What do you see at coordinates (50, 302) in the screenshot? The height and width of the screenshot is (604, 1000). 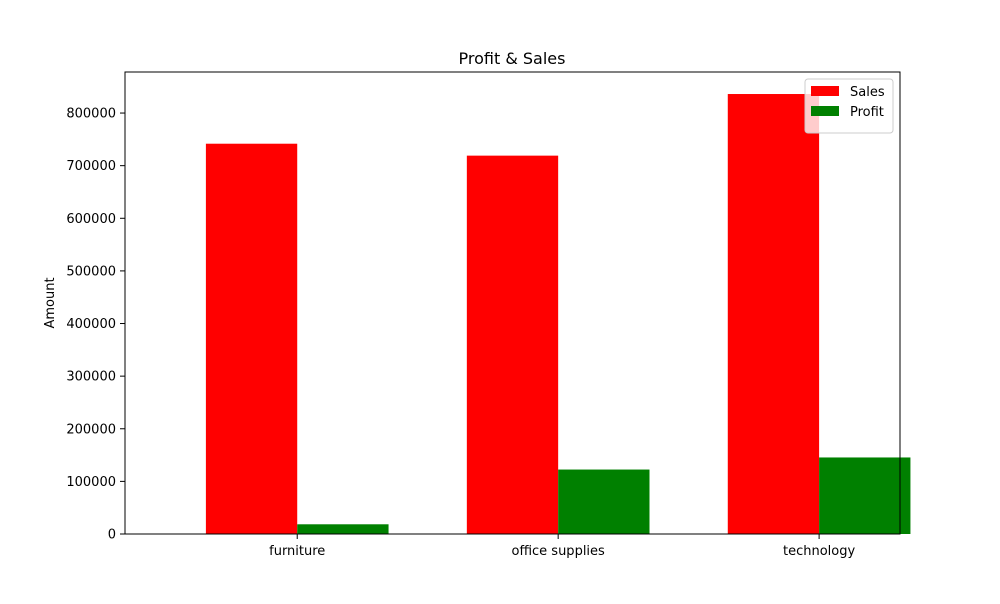 I see `y-axis-label: Amount` at bounding box center [50, 302].